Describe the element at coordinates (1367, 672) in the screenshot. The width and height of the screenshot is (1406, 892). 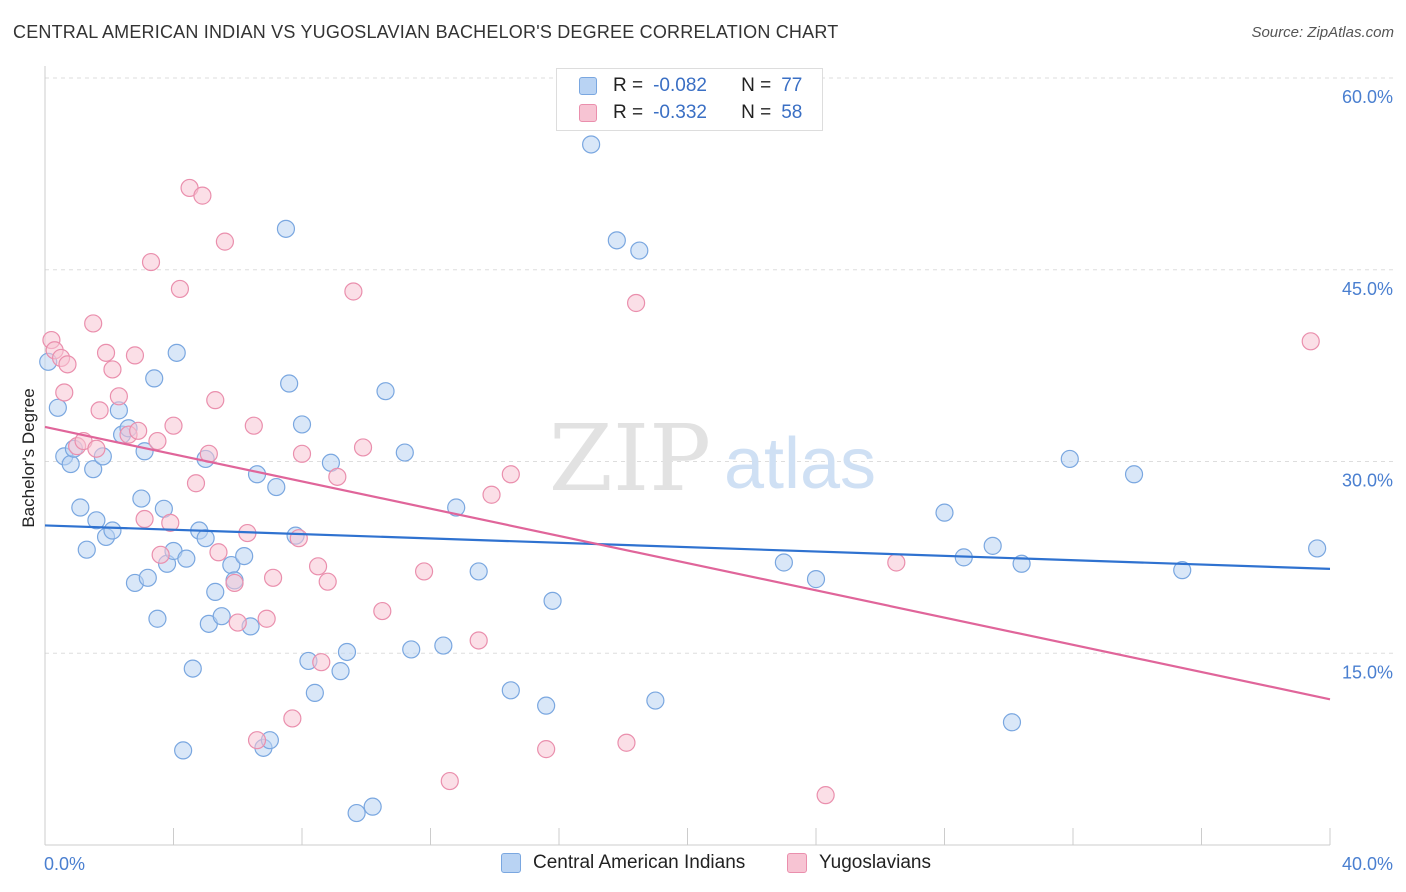
I see `y-tick-label: 15.0%` at that location.